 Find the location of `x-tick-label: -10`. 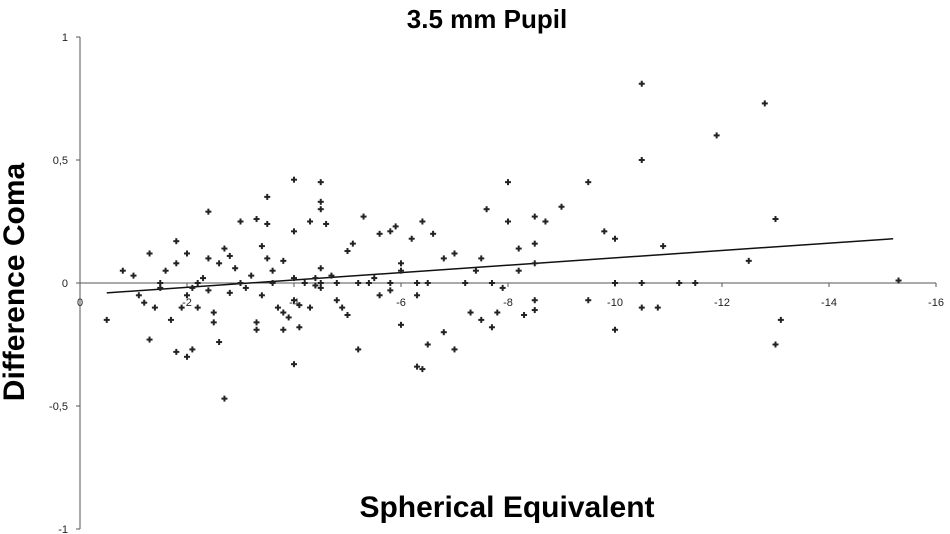

x-tick-label: -10 is located at coordinates (615, 303).